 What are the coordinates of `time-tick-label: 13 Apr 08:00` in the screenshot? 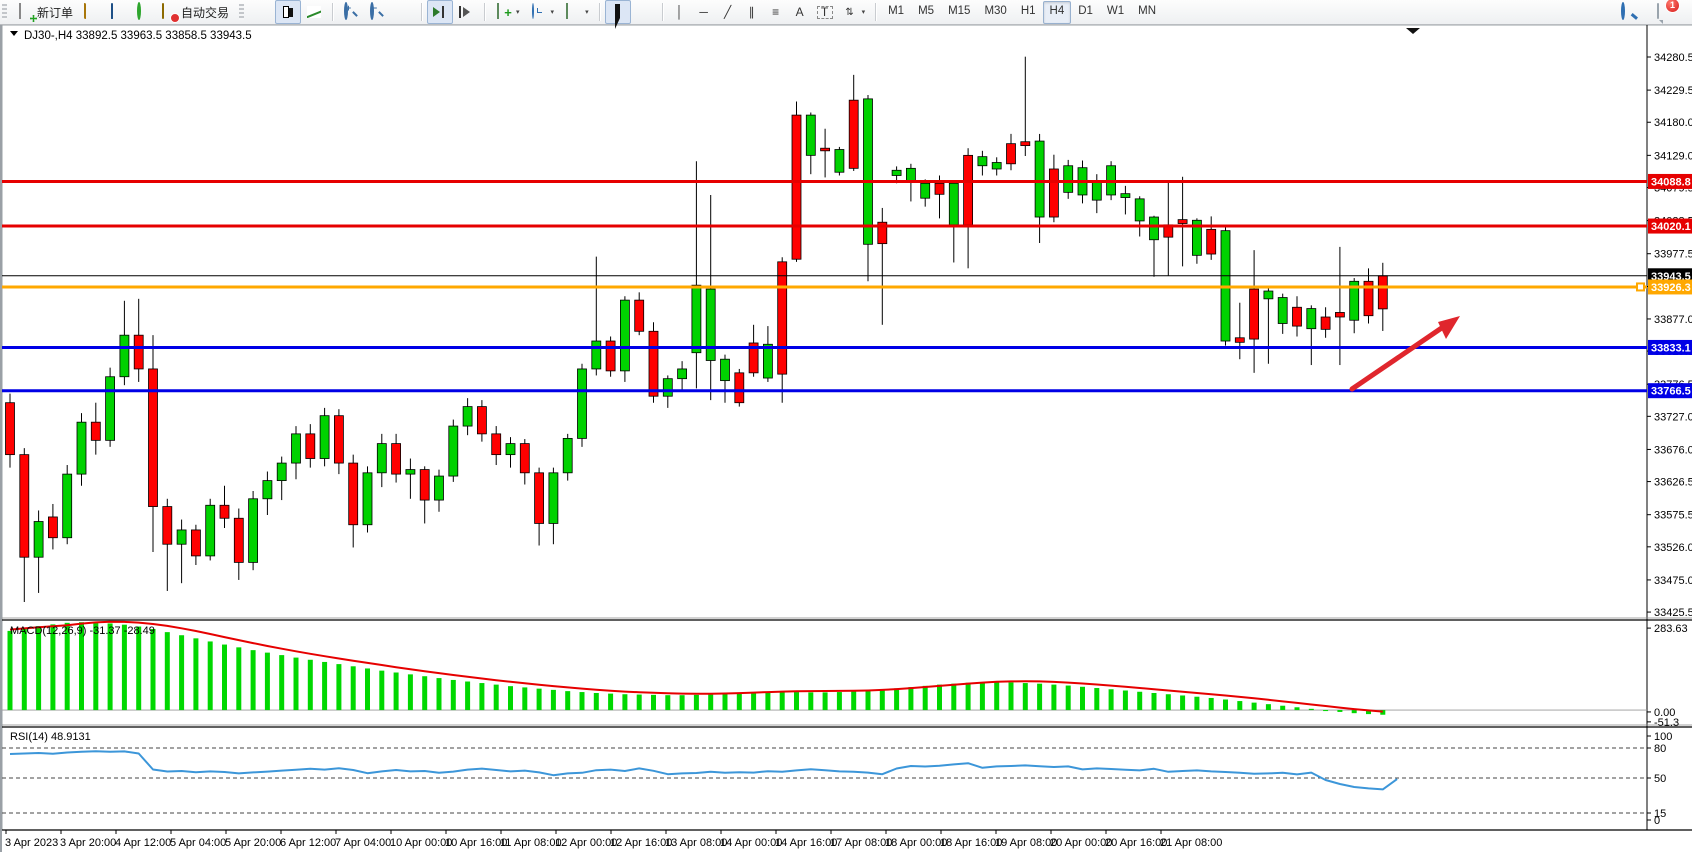 It's located at (696, 843).